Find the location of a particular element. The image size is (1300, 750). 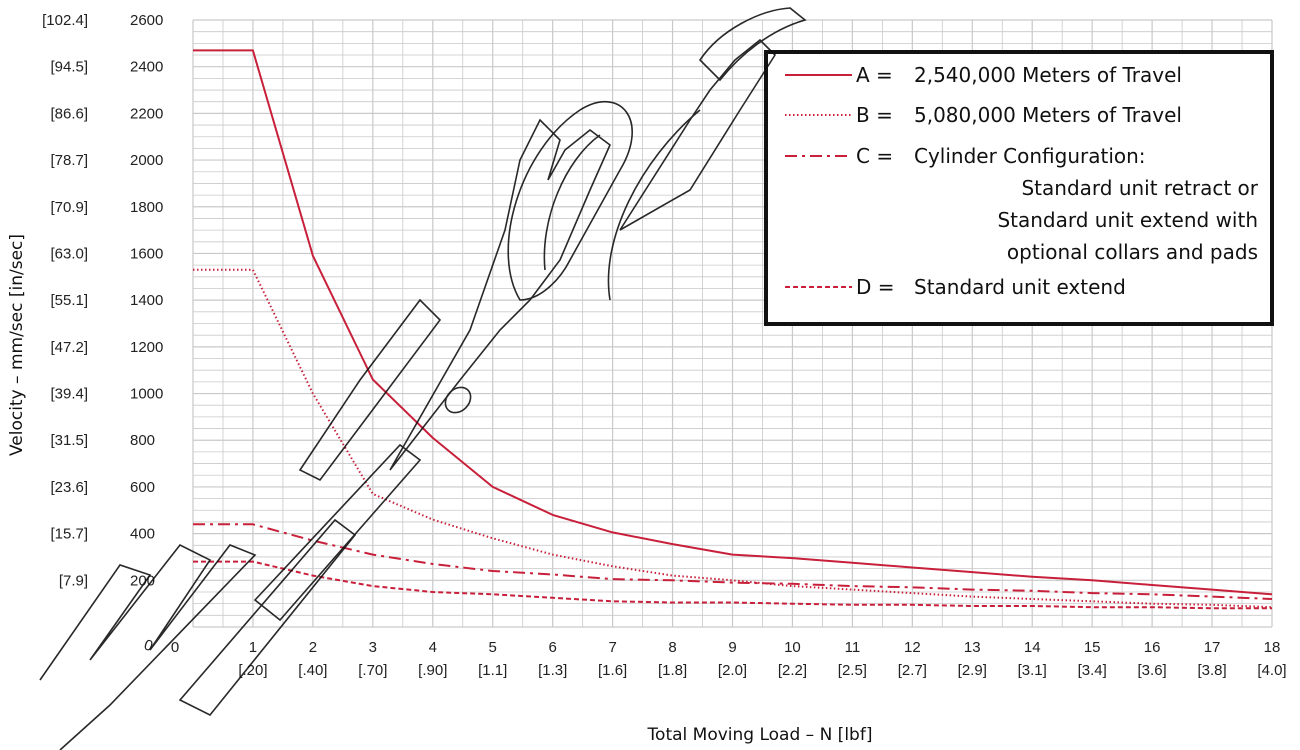

y-tick-label: 2400 is located at coordinates (146, 67).